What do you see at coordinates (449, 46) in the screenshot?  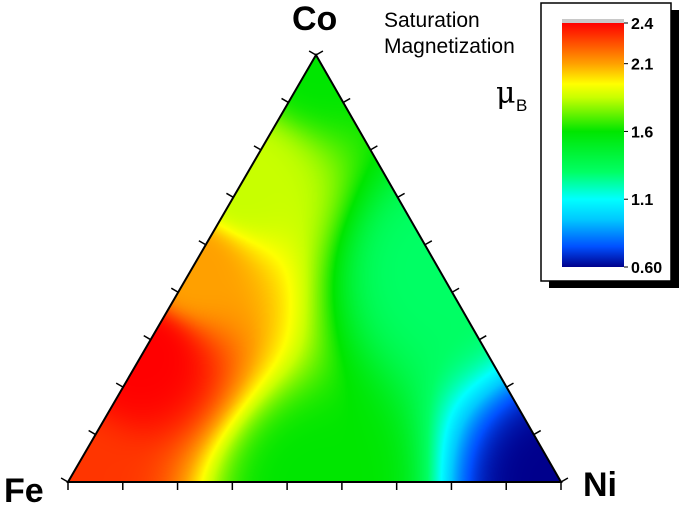 I see `chart-title-line-2: Magnetization` at bounding box center [449, 46].